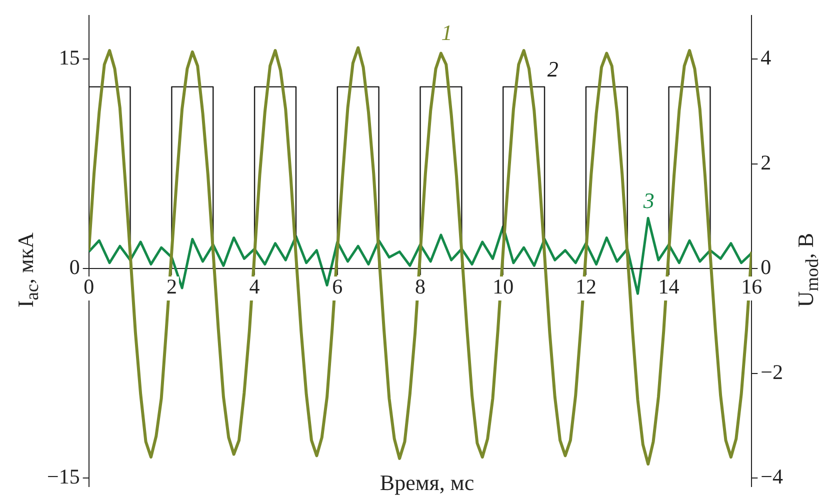  Describe the element at coordinates (446, 33) in the screenshot. I see `series-label: 1` at that location.